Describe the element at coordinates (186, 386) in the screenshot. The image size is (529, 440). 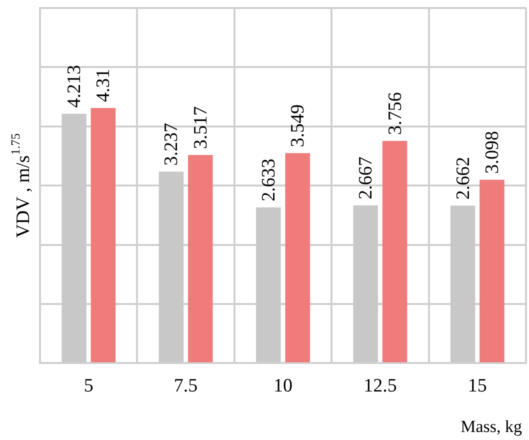
I see `x-tick-label: 7.5` at that location.